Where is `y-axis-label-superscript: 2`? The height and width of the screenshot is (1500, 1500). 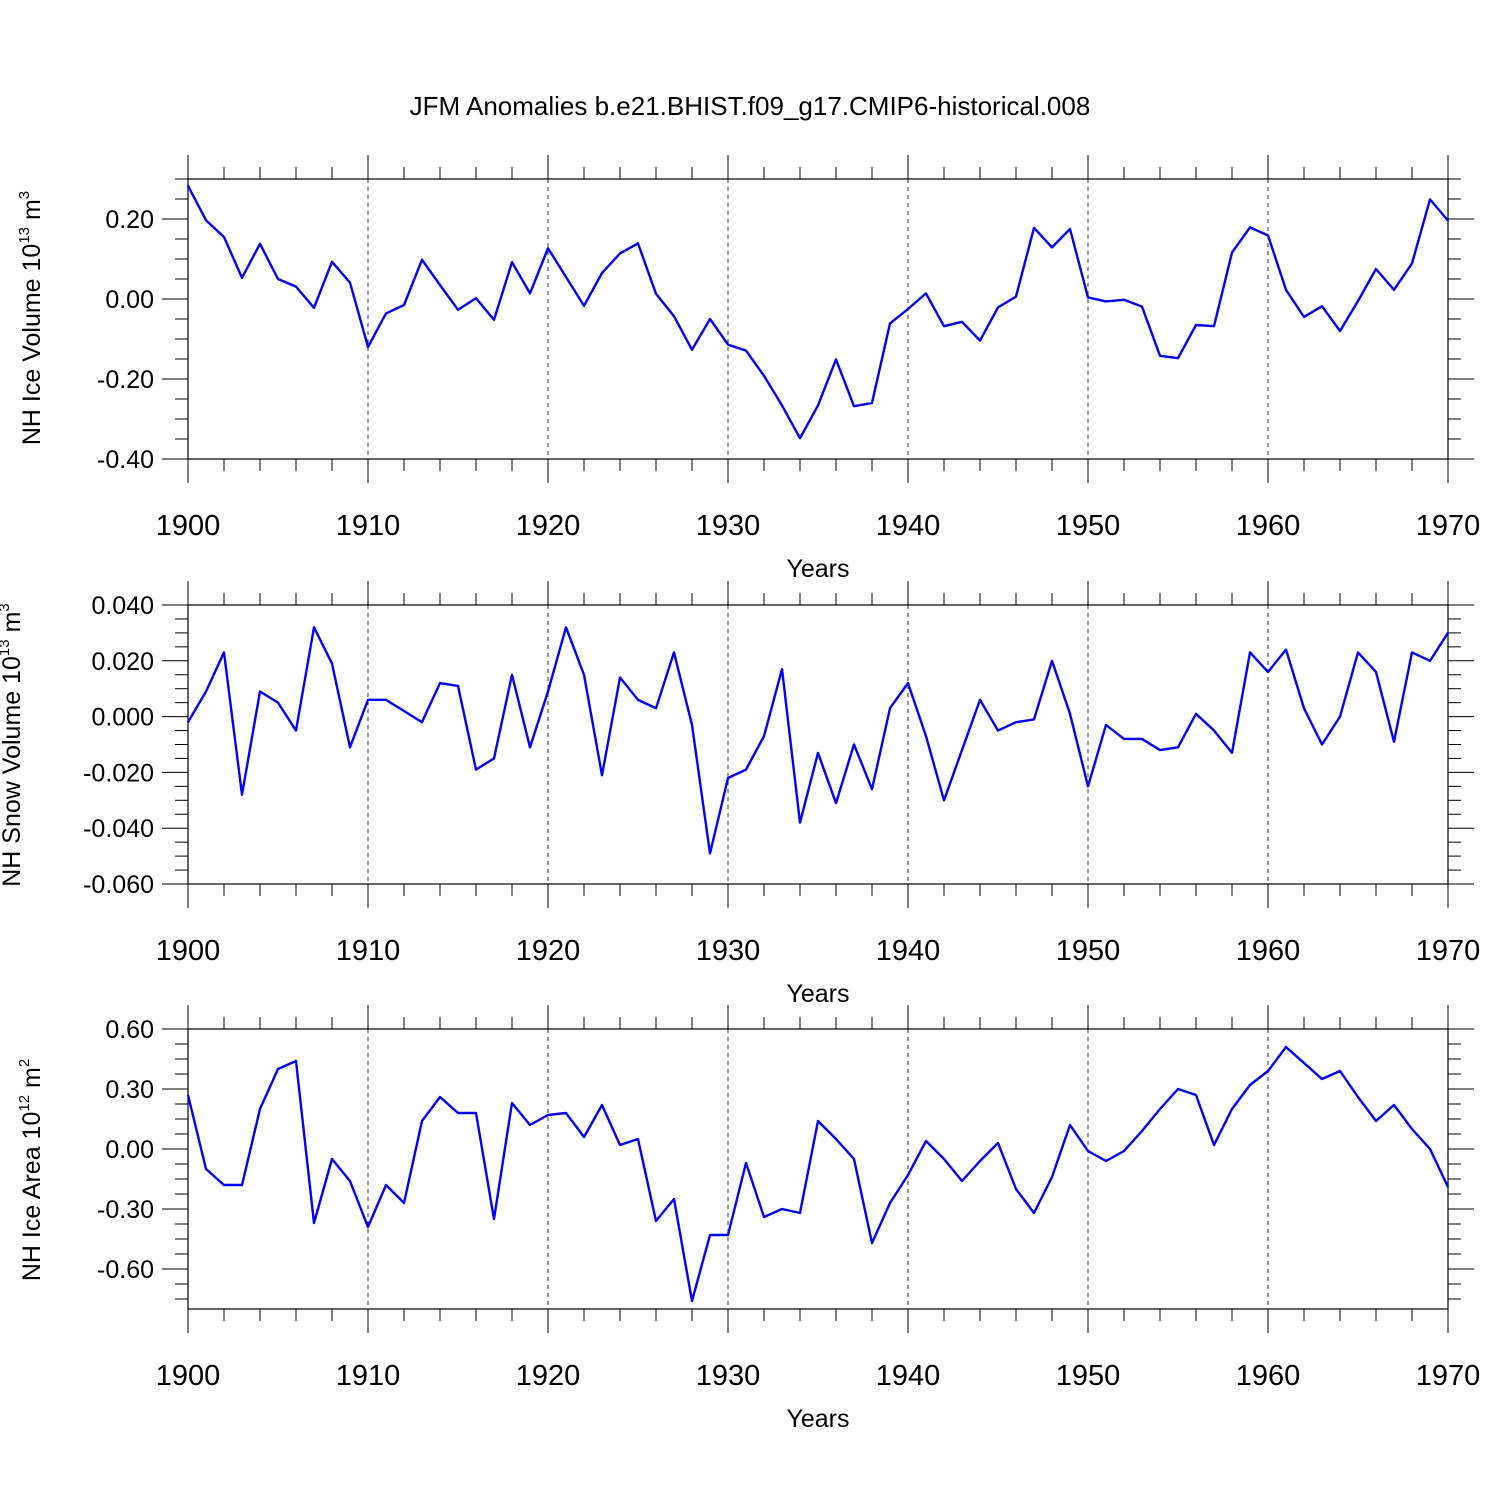
y-axis-label-superscript: 2 is located at coordinates (24, 1063).